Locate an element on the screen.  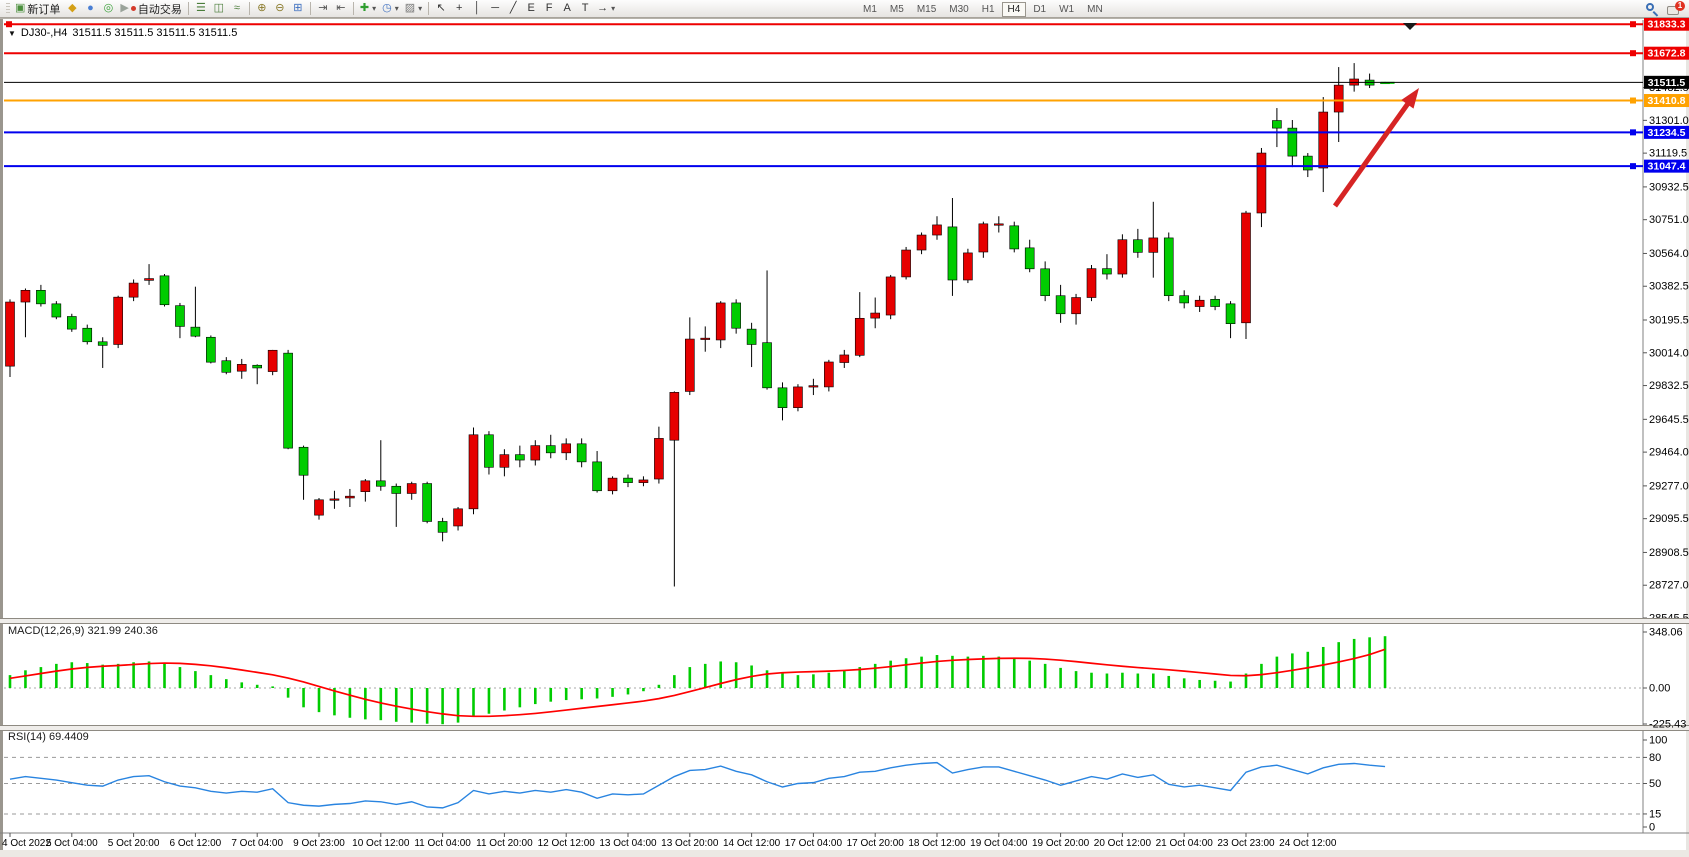
svg-text: 19 Oct 20:00 is located at coordinates (1061, 843).